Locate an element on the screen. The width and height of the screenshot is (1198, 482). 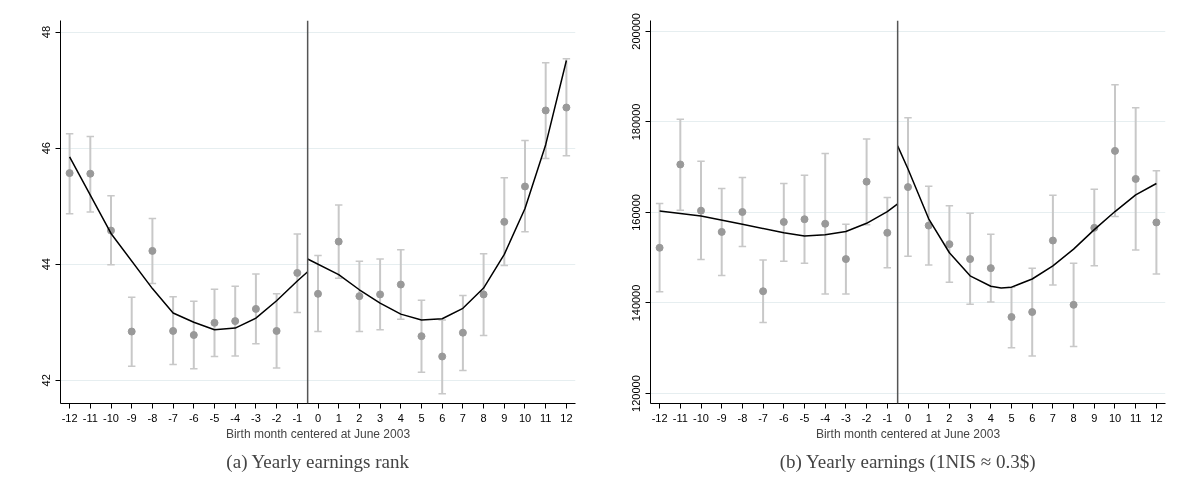
x-tick-label: 7 is located at coordinates (1052, 417).